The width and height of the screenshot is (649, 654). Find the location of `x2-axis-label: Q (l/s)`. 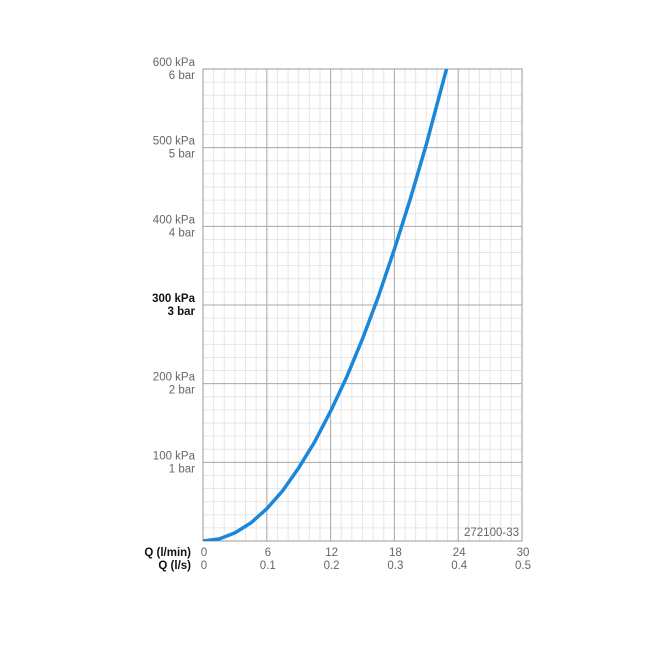

x2-axis-label: Q (l/s) is located at coordinates (174, 566).